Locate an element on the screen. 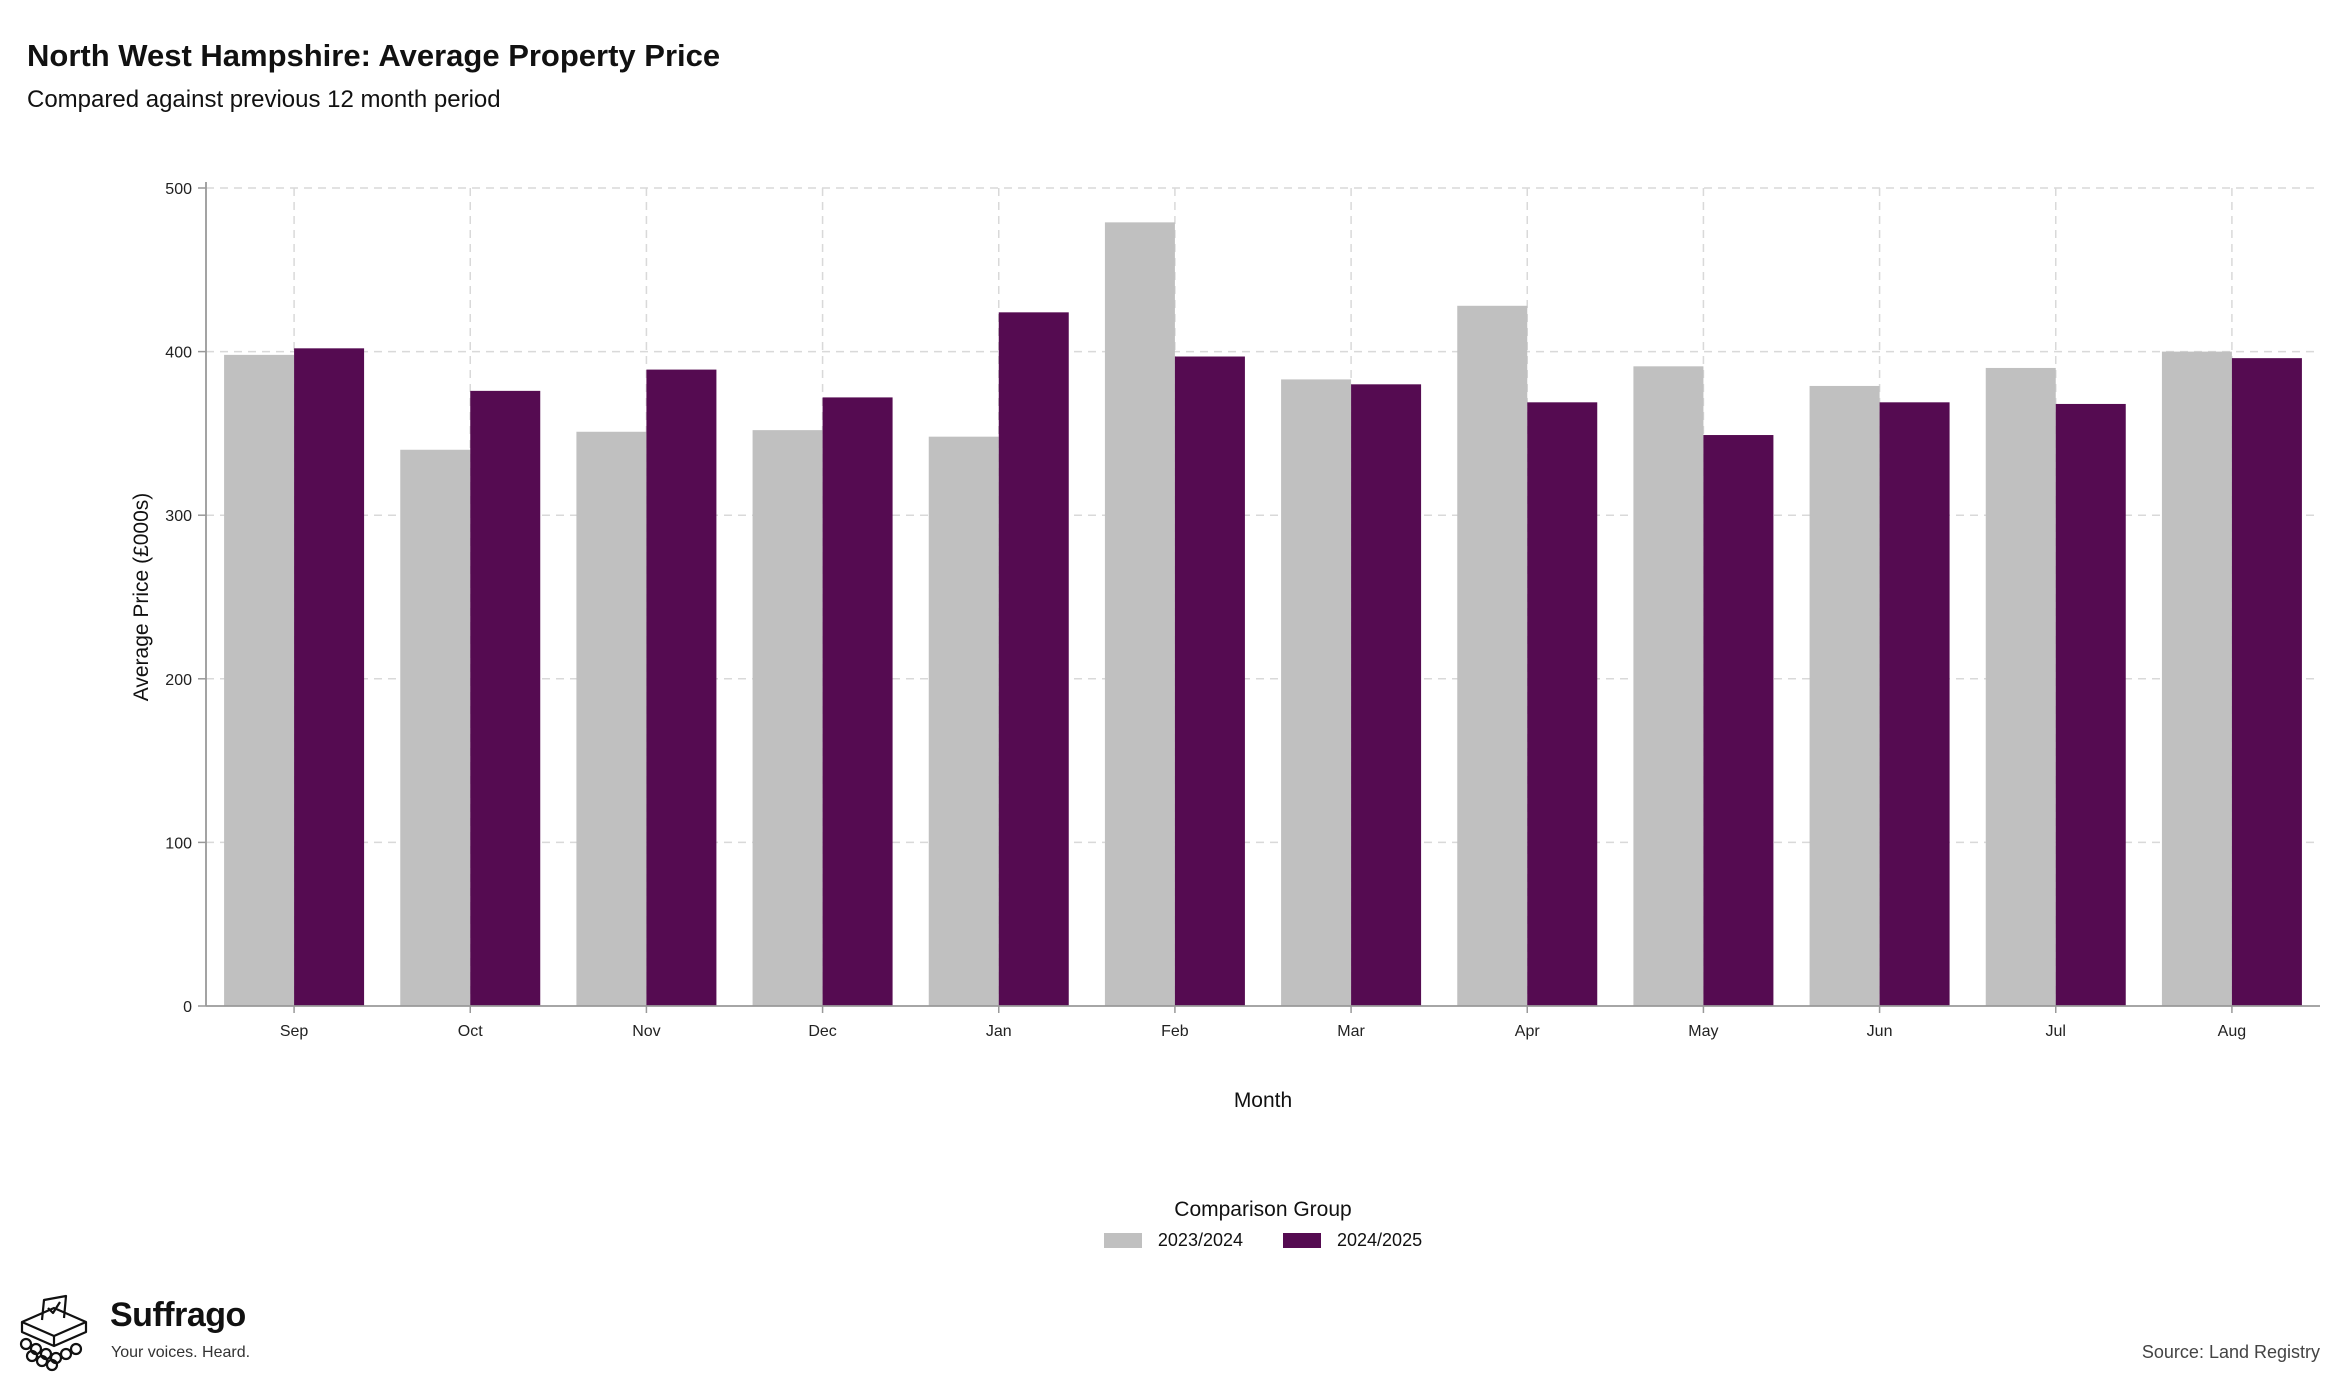 Image resolution: width=2334 pixels, height=1388 pixels. brand-tagline: Your voices. Heard. is located at coordinates (181, 1352).